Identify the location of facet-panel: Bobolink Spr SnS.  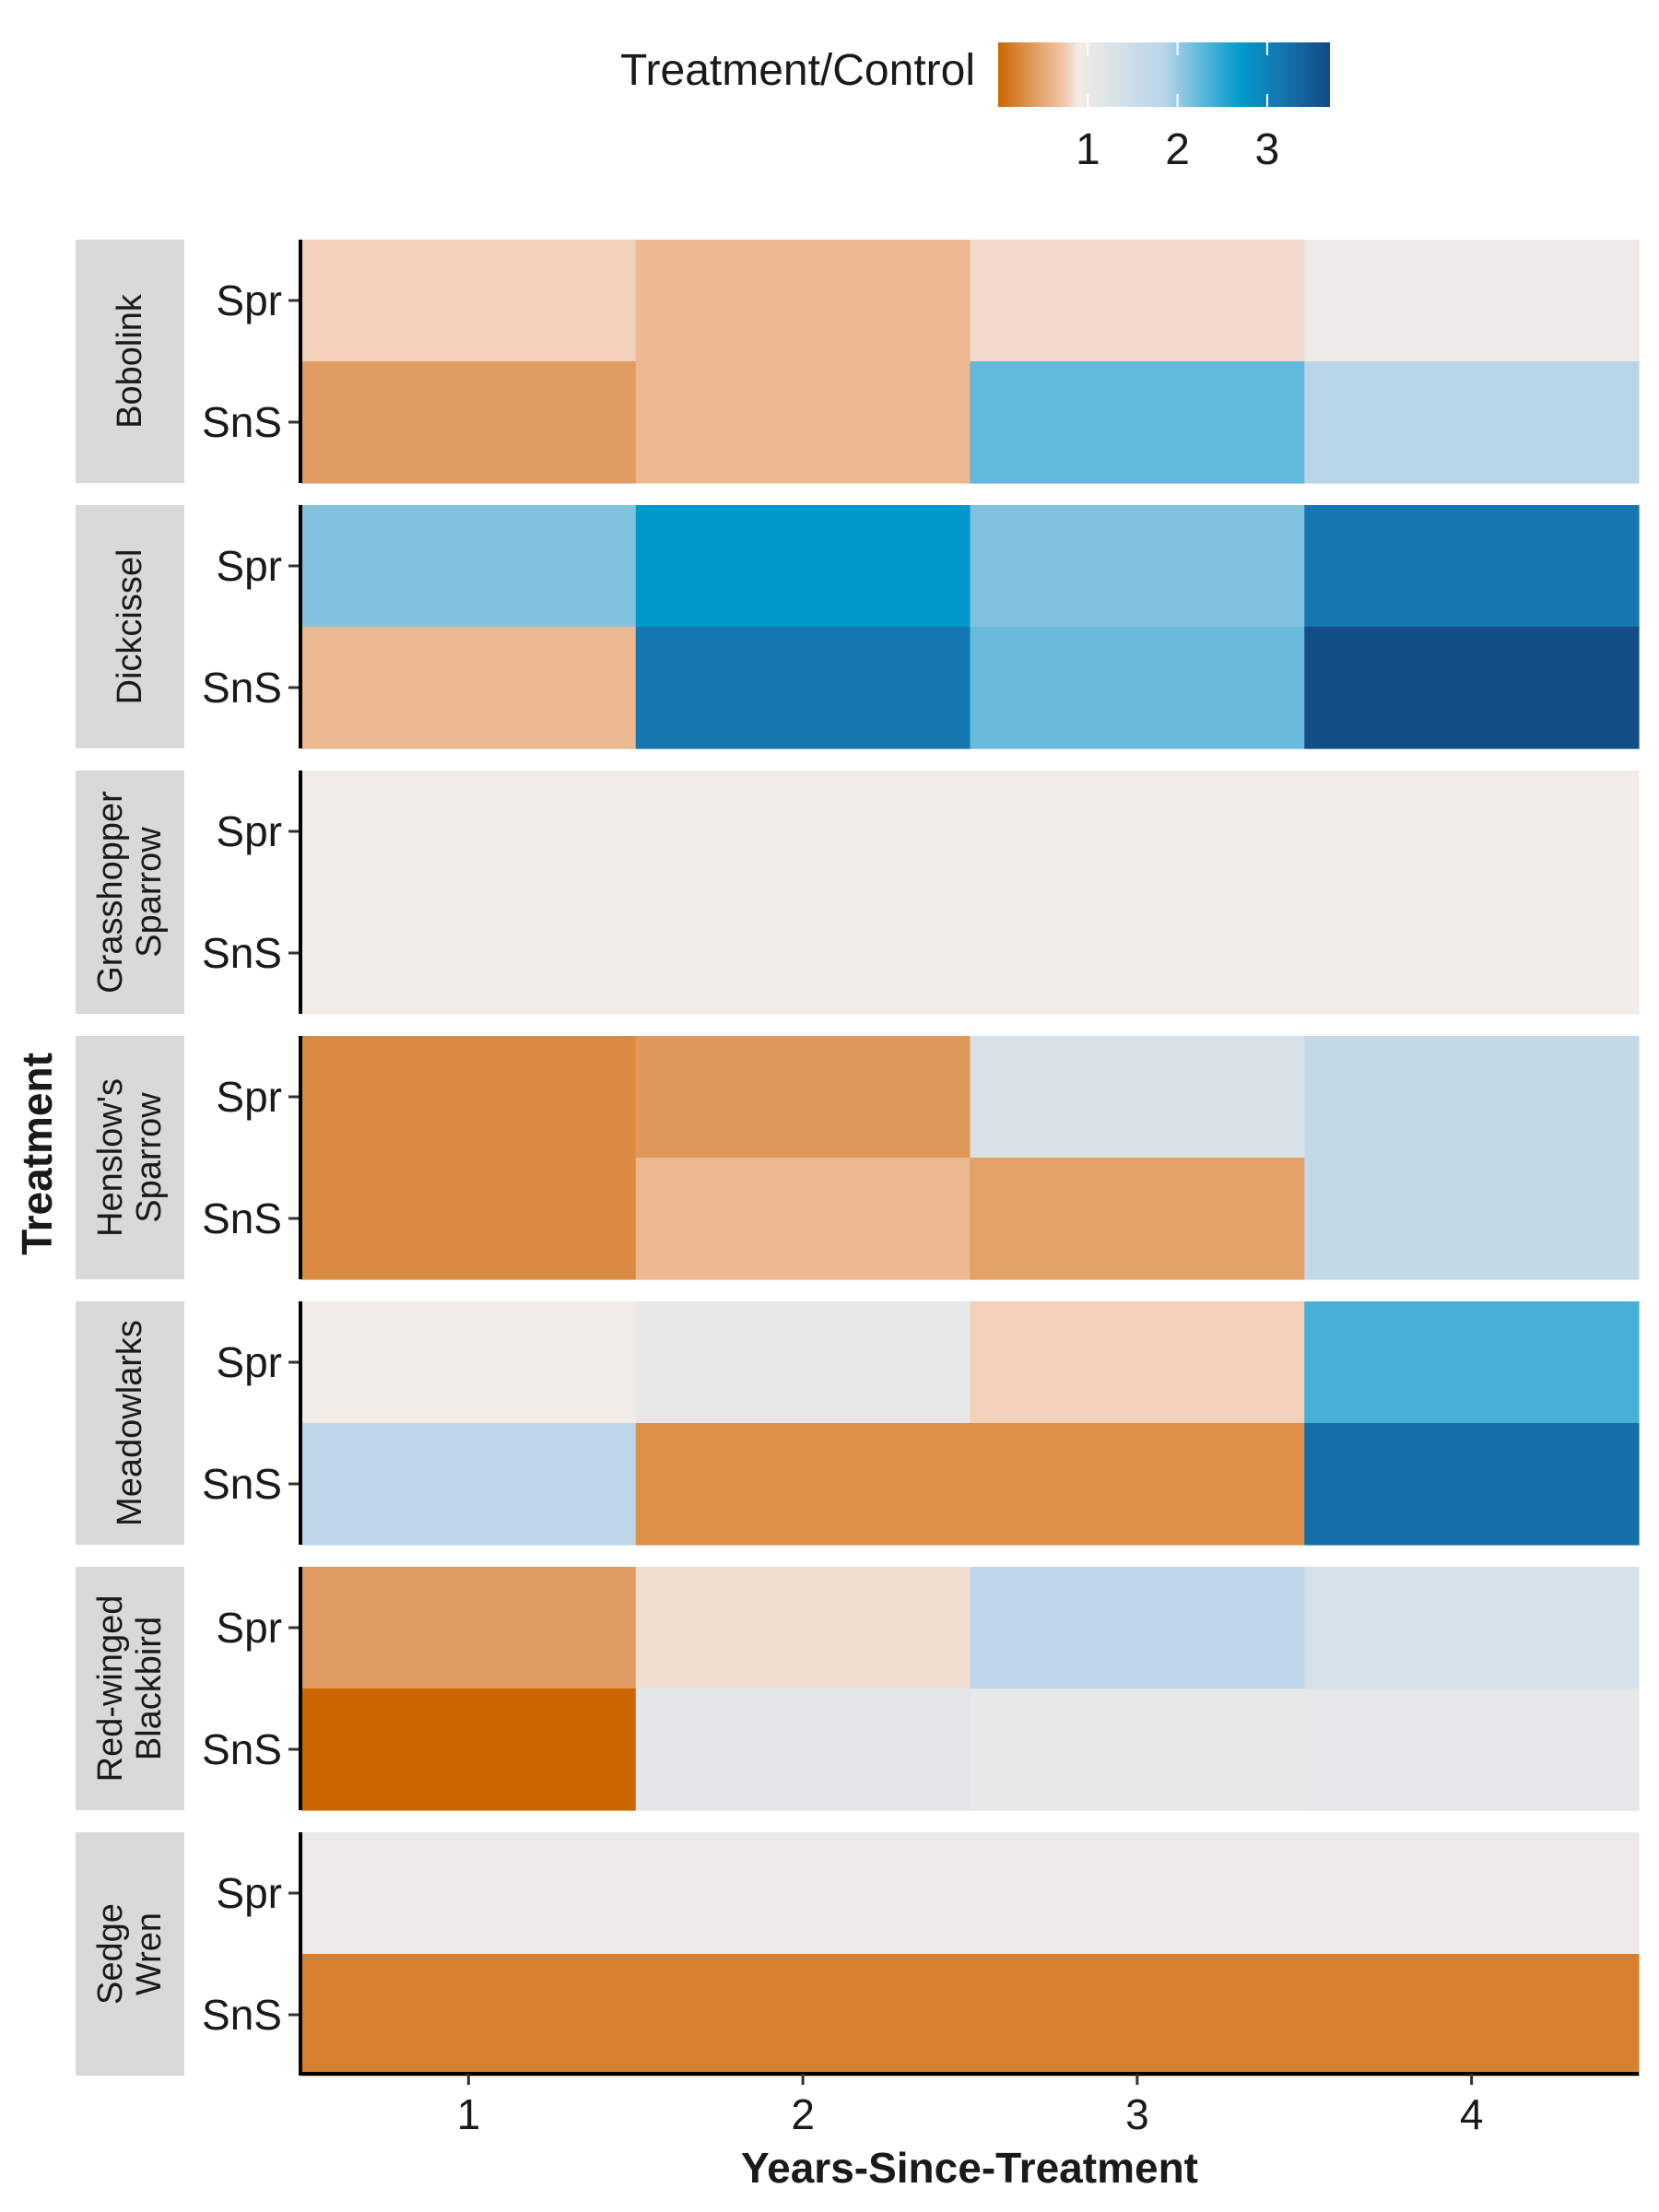
(858, 362).